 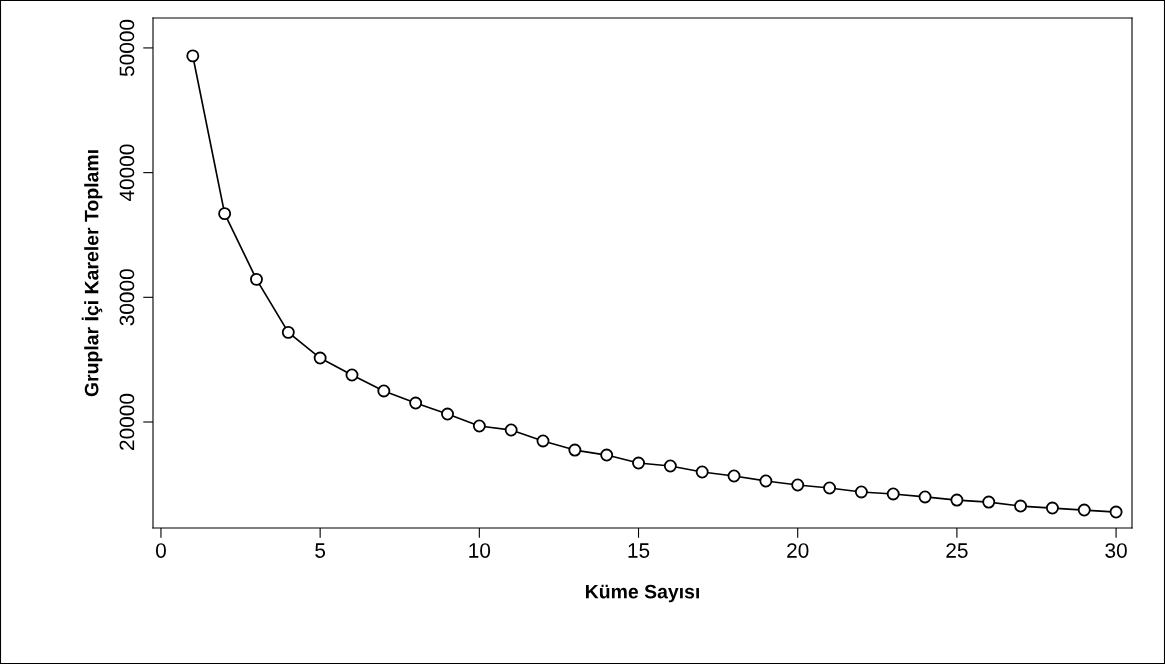 I want to click on x-tick-label: 25, so click(x=957, y=550).